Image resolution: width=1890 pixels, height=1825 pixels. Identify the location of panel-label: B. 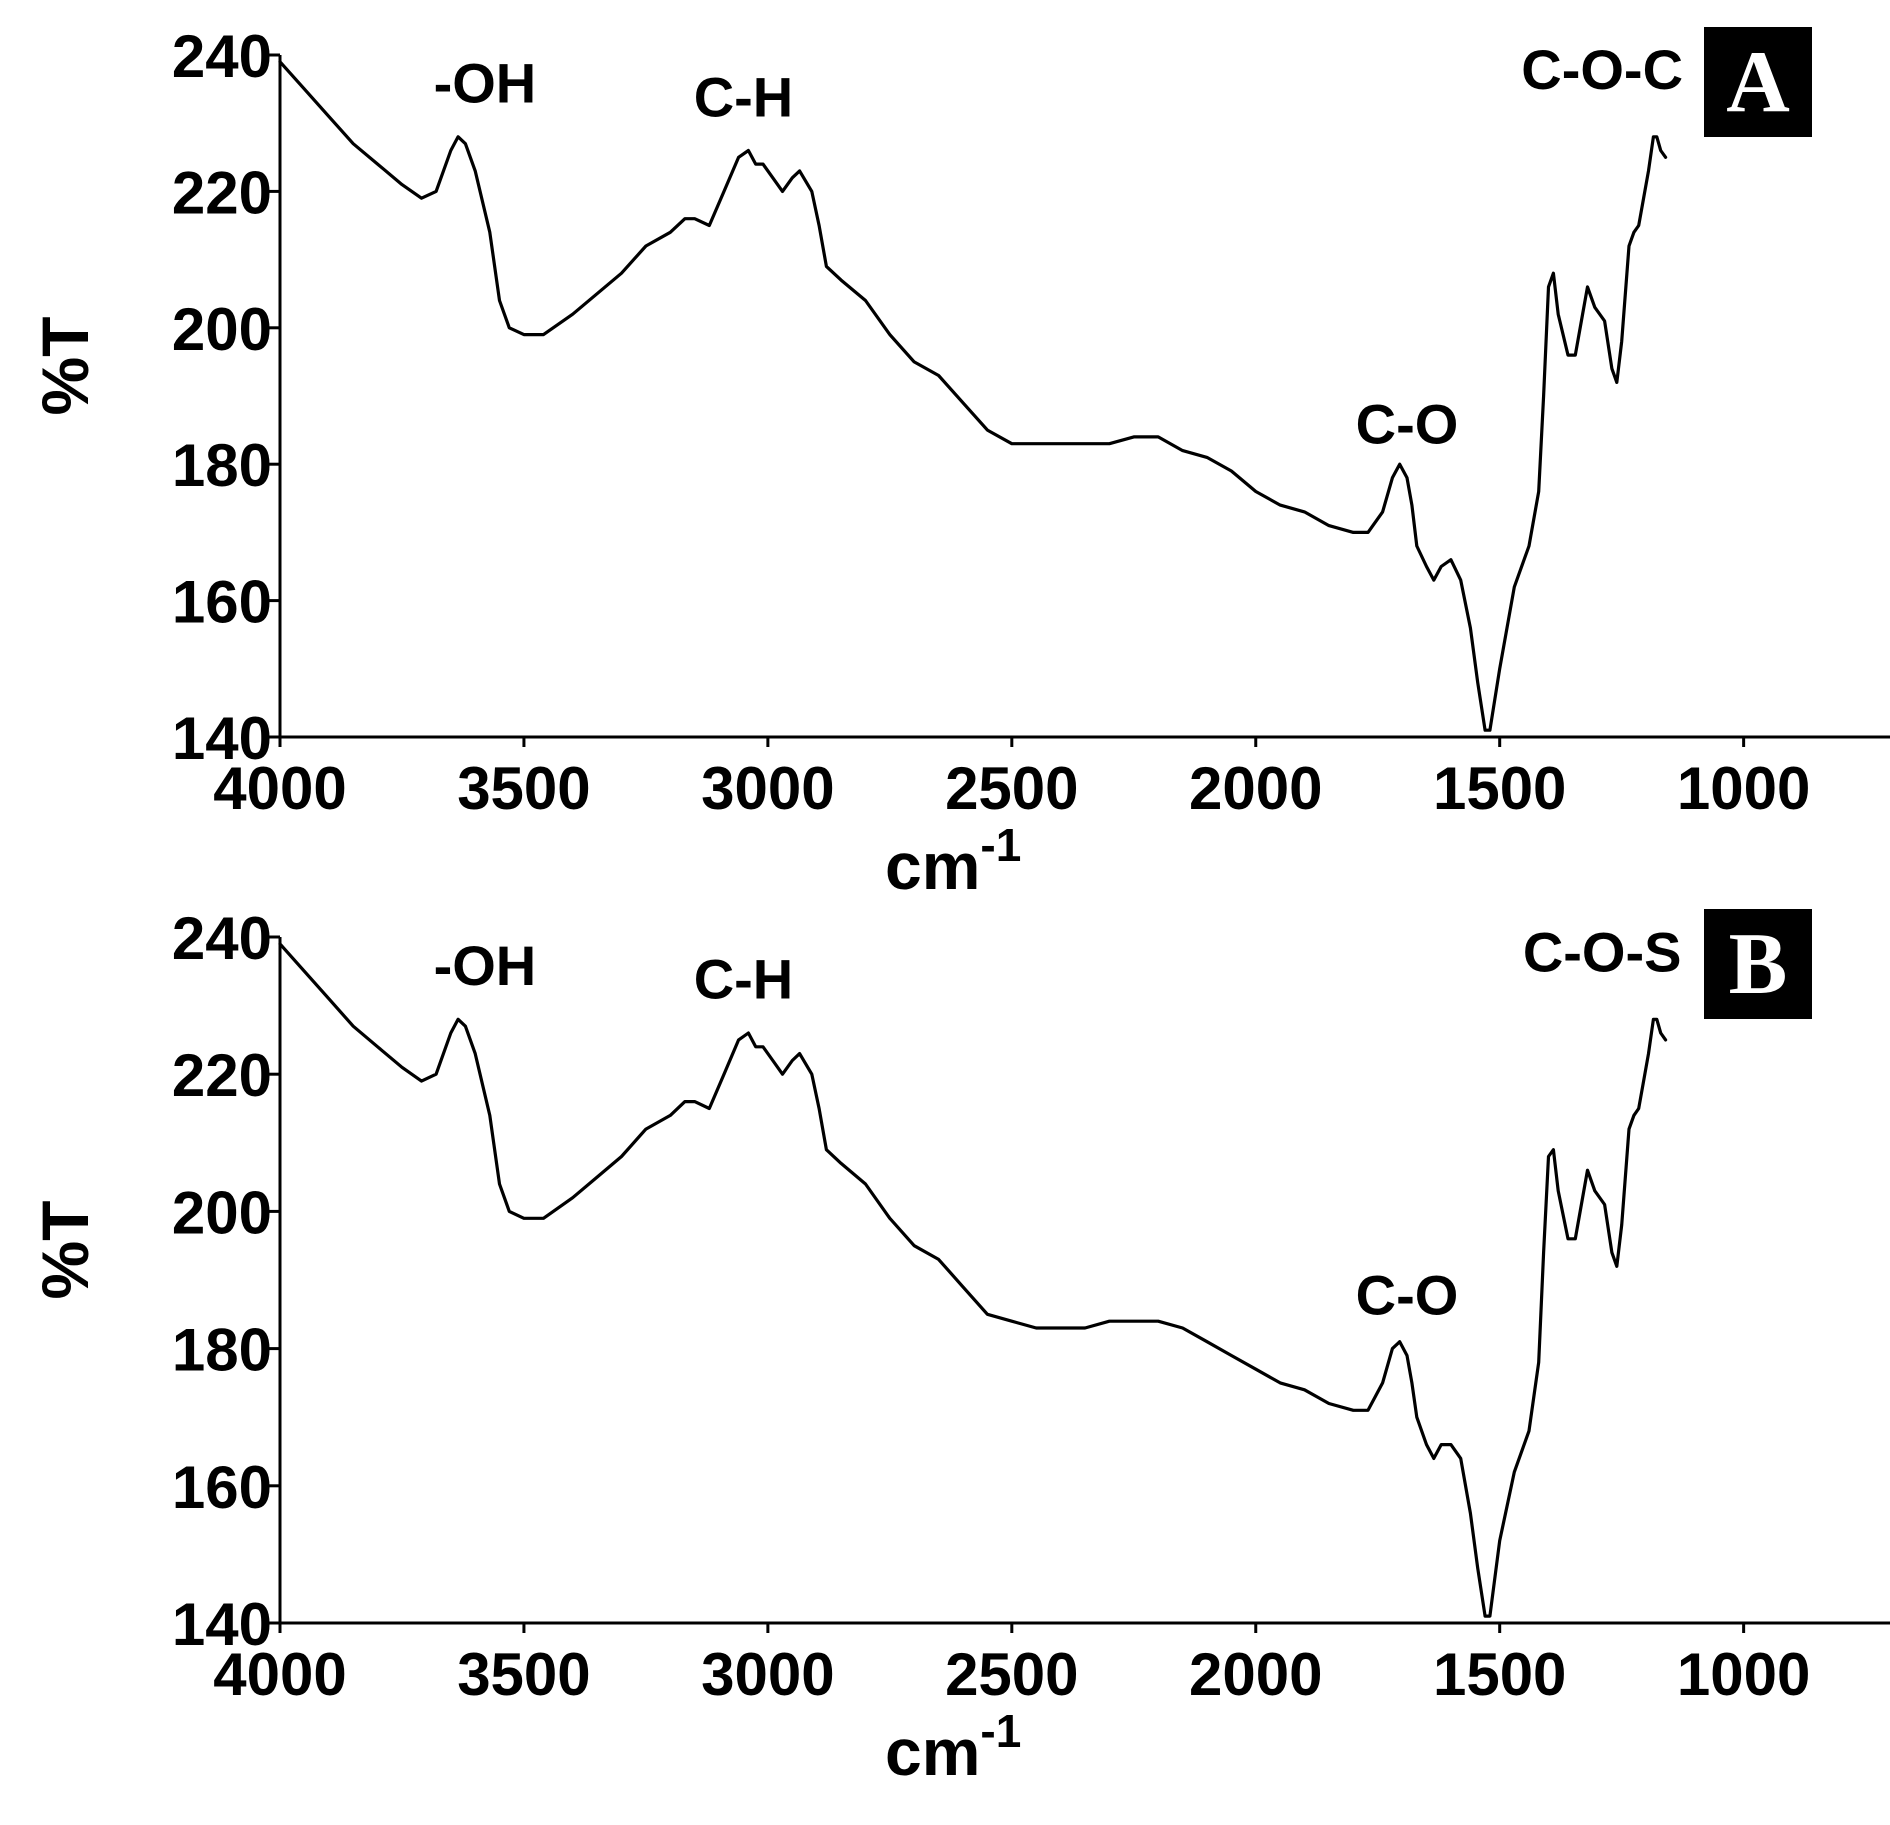
(1758, 964).